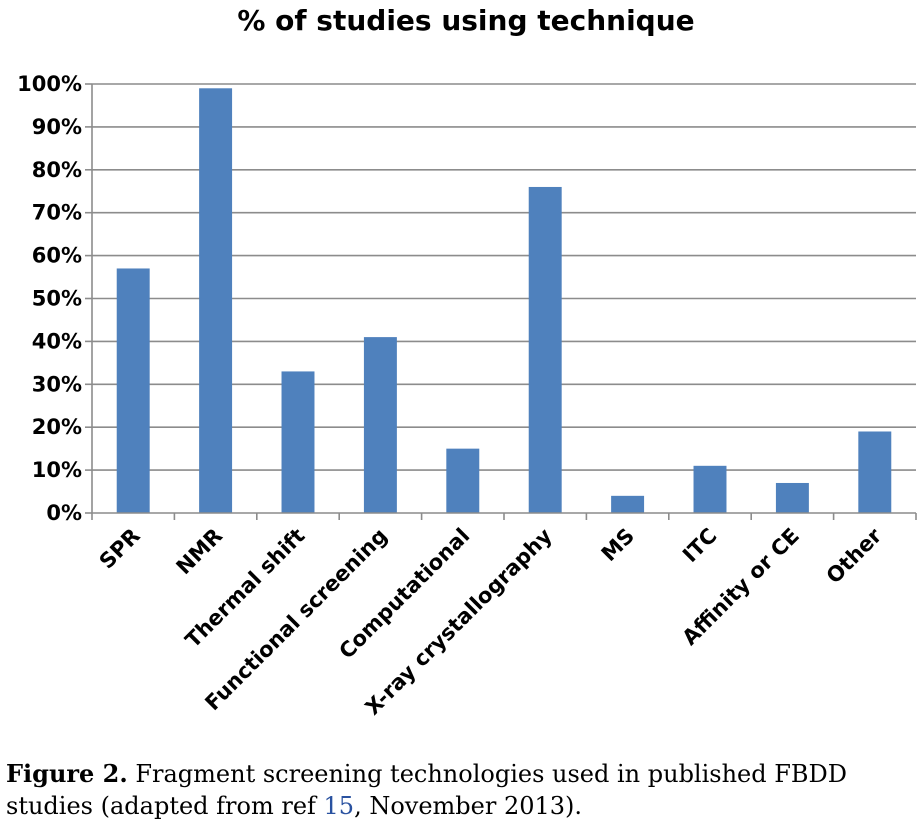  What do you see at coordinates (700, 546) in the screenshot?
I see `x-tick-label: ITC` at bounding box center [700, 546].